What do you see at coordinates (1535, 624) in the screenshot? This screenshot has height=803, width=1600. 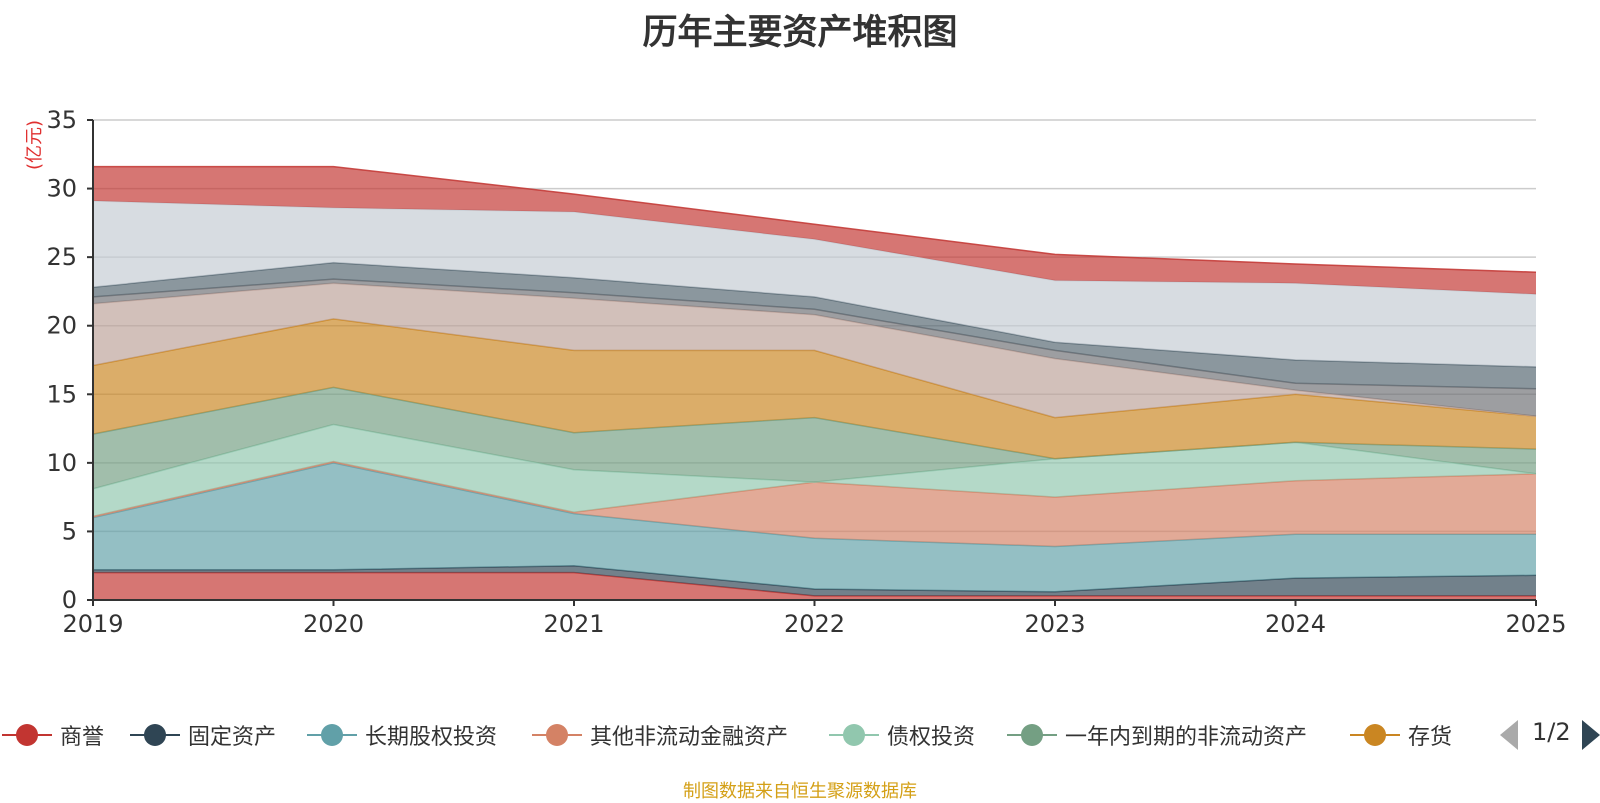 I see `x-tick-label: 2025` at bounding box center [1535, 624].